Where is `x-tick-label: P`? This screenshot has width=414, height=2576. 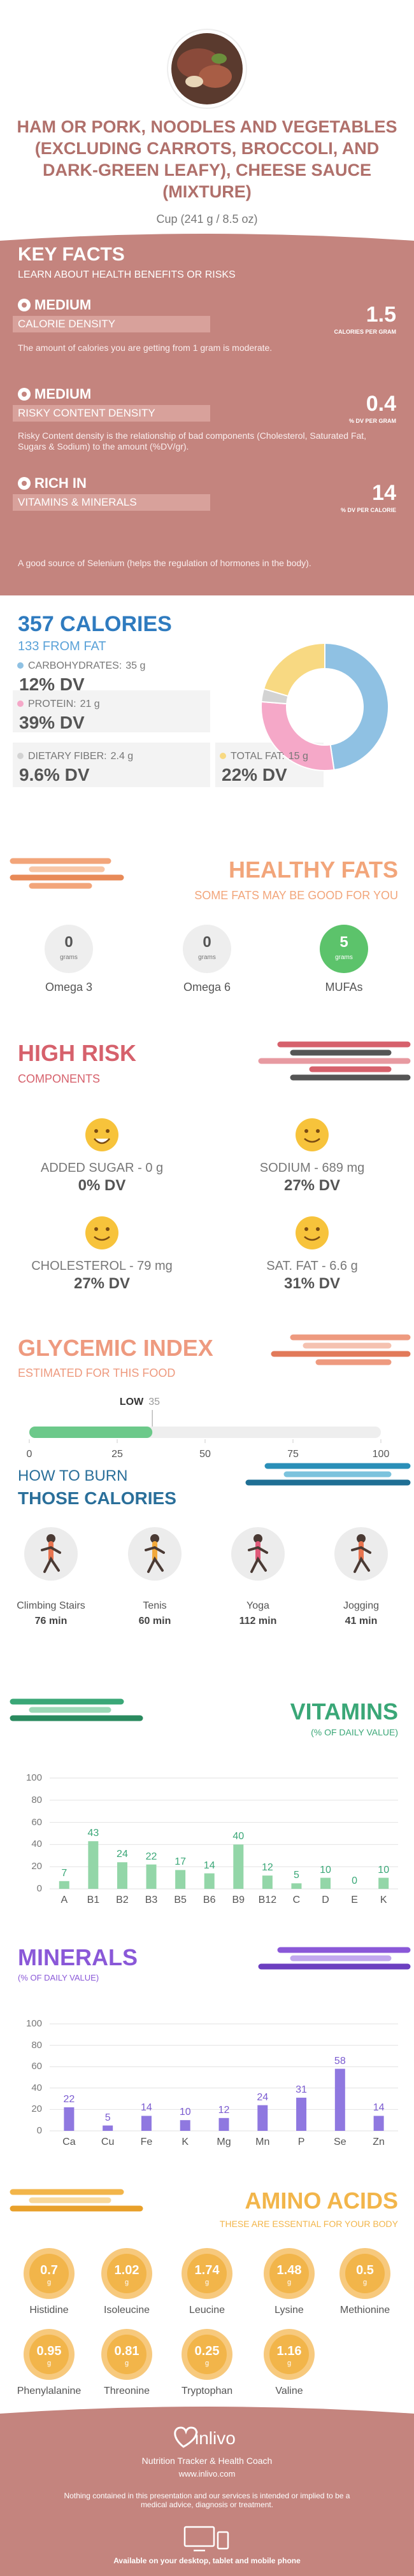 x-tick-label: P is located at coordinates (301, 2142).